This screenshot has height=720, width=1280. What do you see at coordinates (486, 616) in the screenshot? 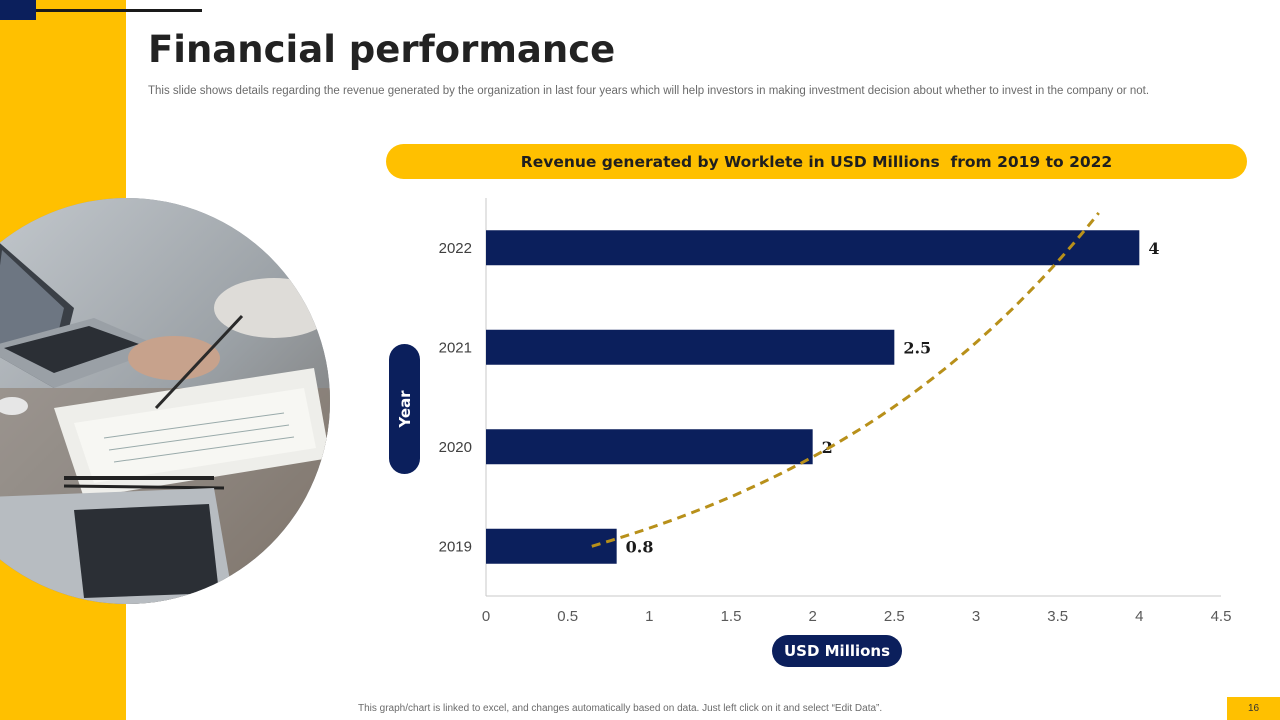
I see `x-tick-label: 0` at bounding box center [486, 616].